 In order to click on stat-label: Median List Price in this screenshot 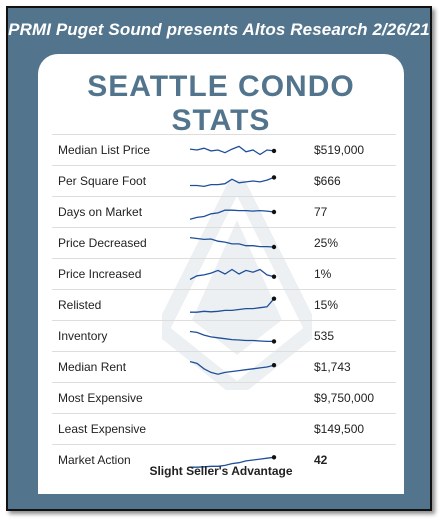, I will do `click(104, 150)`.